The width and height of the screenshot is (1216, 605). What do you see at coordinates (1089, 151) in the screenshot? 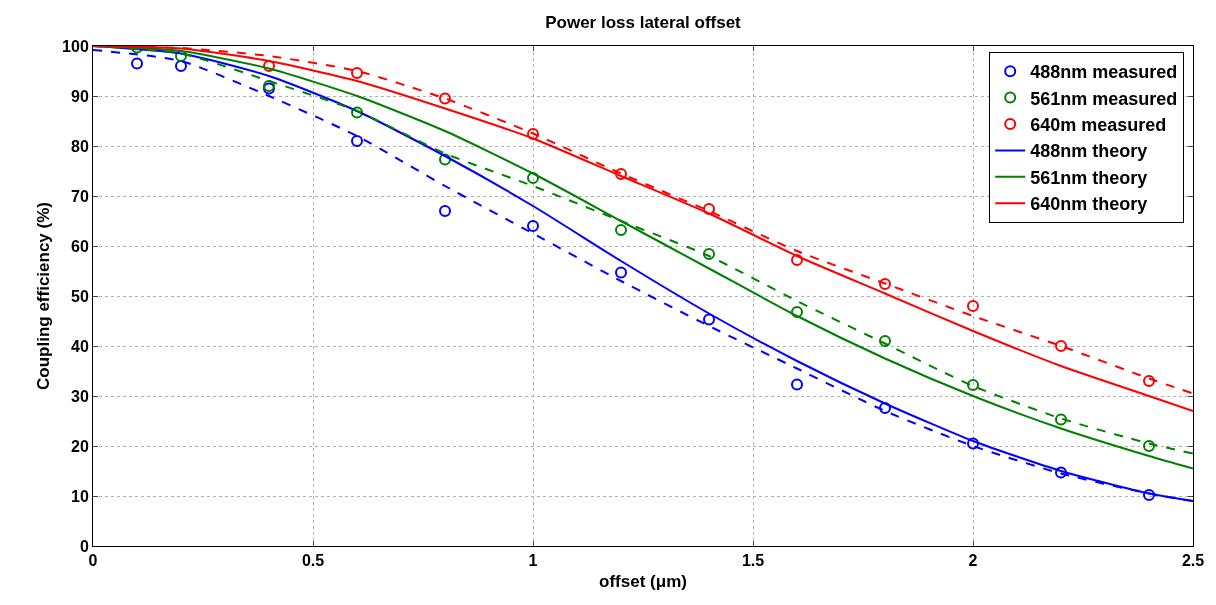
I see `legend-label: 488nm theory` at bounding box center [1089, 151].